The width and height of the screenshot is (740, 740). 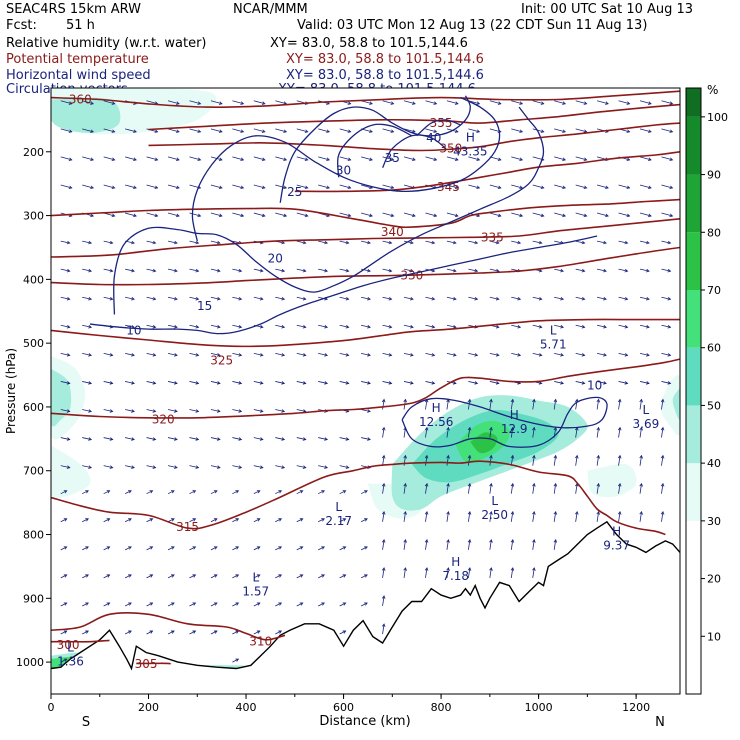 I want to click on colorbar-segment, so click(x=693, y=492).